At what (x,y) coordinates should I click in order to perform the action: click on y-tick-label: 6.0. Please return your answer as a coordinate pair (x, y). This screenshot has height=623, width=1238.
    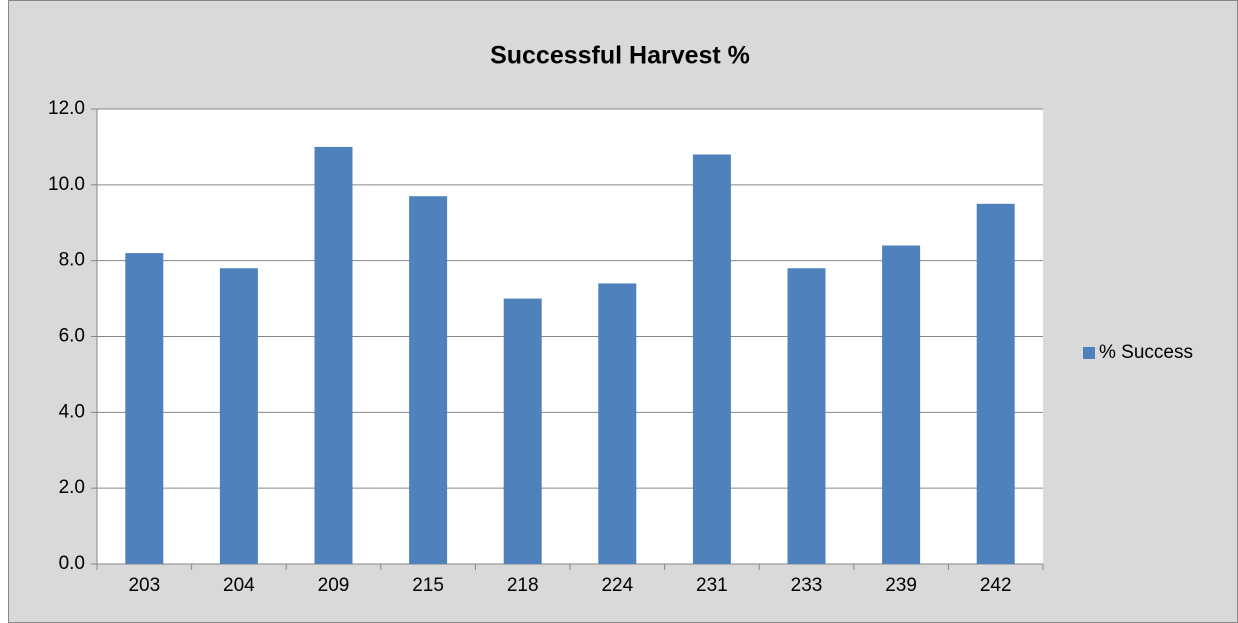
    Looking at the image, I should click on (72, 336).